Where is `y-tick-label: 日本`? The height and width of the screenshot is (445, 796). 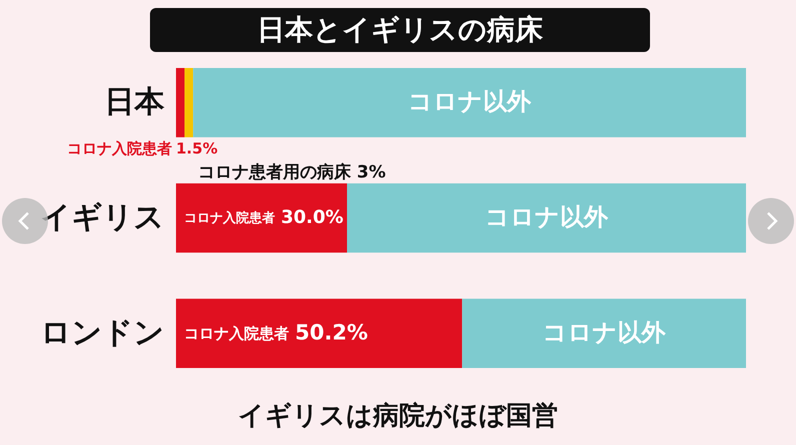 y-tick-label: 日本 is located at coordinates (135, 102).